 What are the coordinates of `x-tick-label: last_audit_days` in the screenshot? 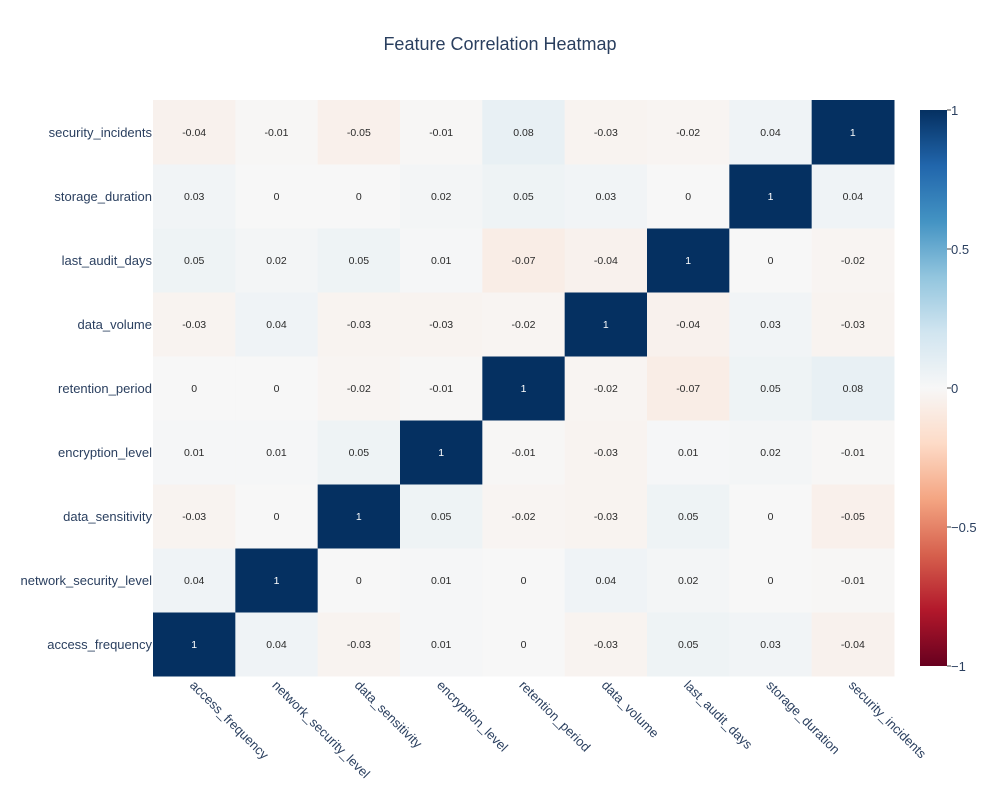 It's located at (718, 715).